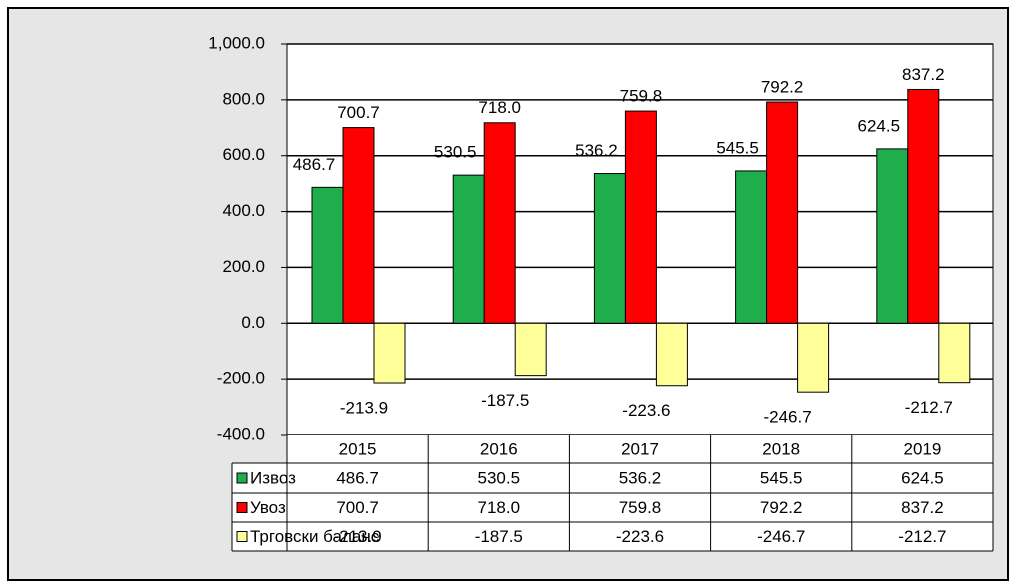 The image size is (1011, 585). I want to click on table-cell: 624.5, so click(922, 477).